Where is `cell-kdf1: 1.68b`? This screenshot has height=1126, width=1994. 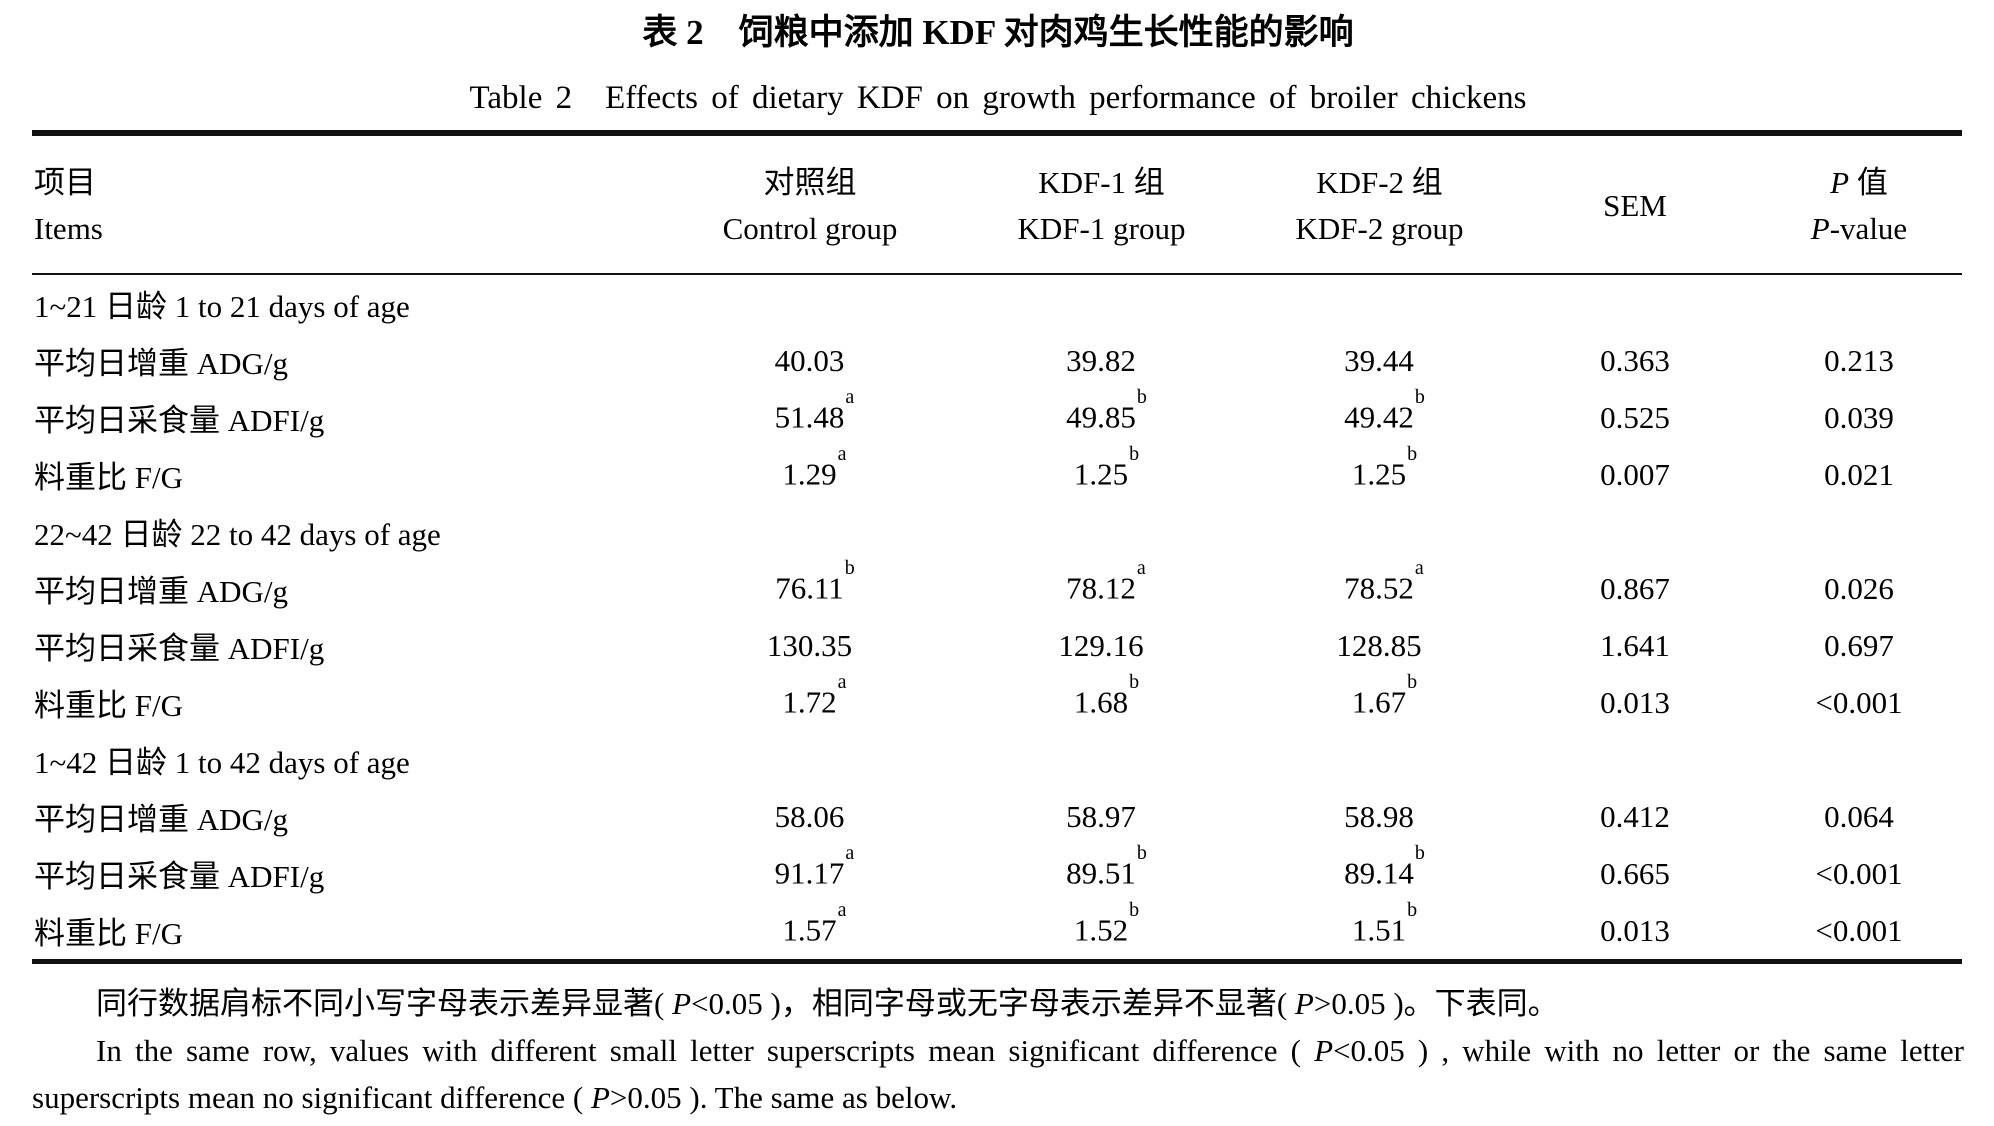
cell-kdf1: 1.68b is located at coordinates (1106, 695).